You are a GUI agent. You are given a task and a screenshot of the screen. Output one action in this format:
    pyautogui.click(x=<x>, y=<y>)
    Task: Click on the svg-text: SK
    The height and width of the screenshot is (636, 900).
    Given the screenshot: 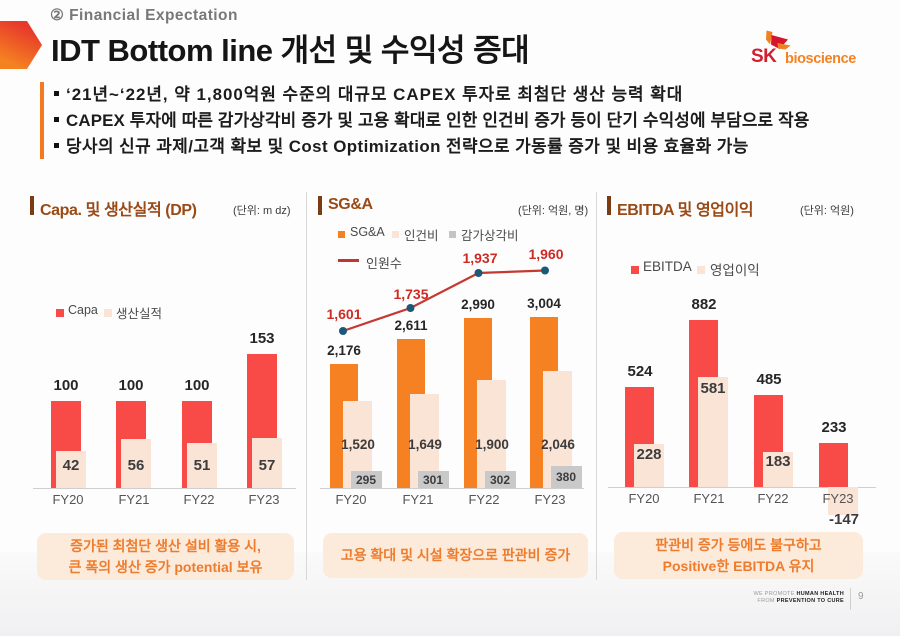 What is the action you would take?
    pyautogui.click(x=764, y=56)
    